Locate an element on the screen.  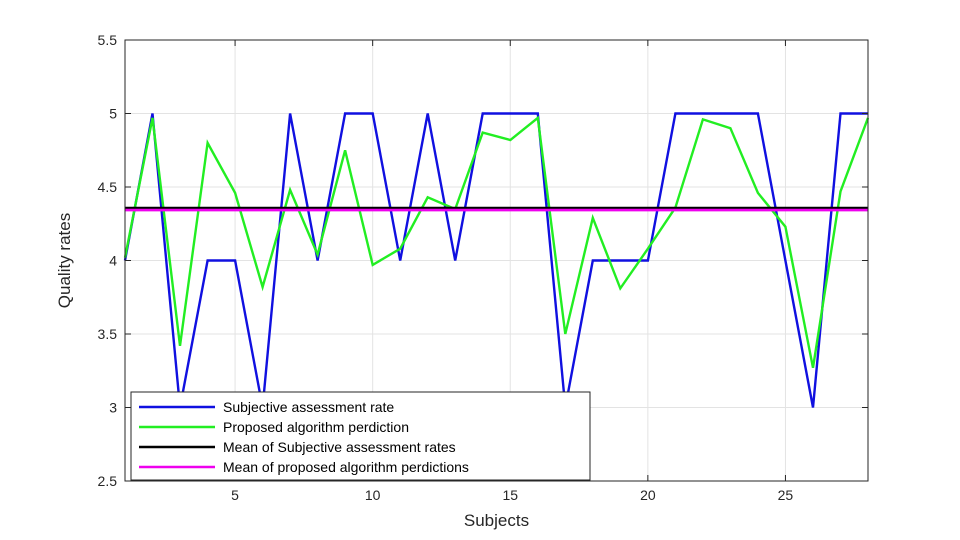
y-tick-label: 5.5 is located at coordinates (108, 40).